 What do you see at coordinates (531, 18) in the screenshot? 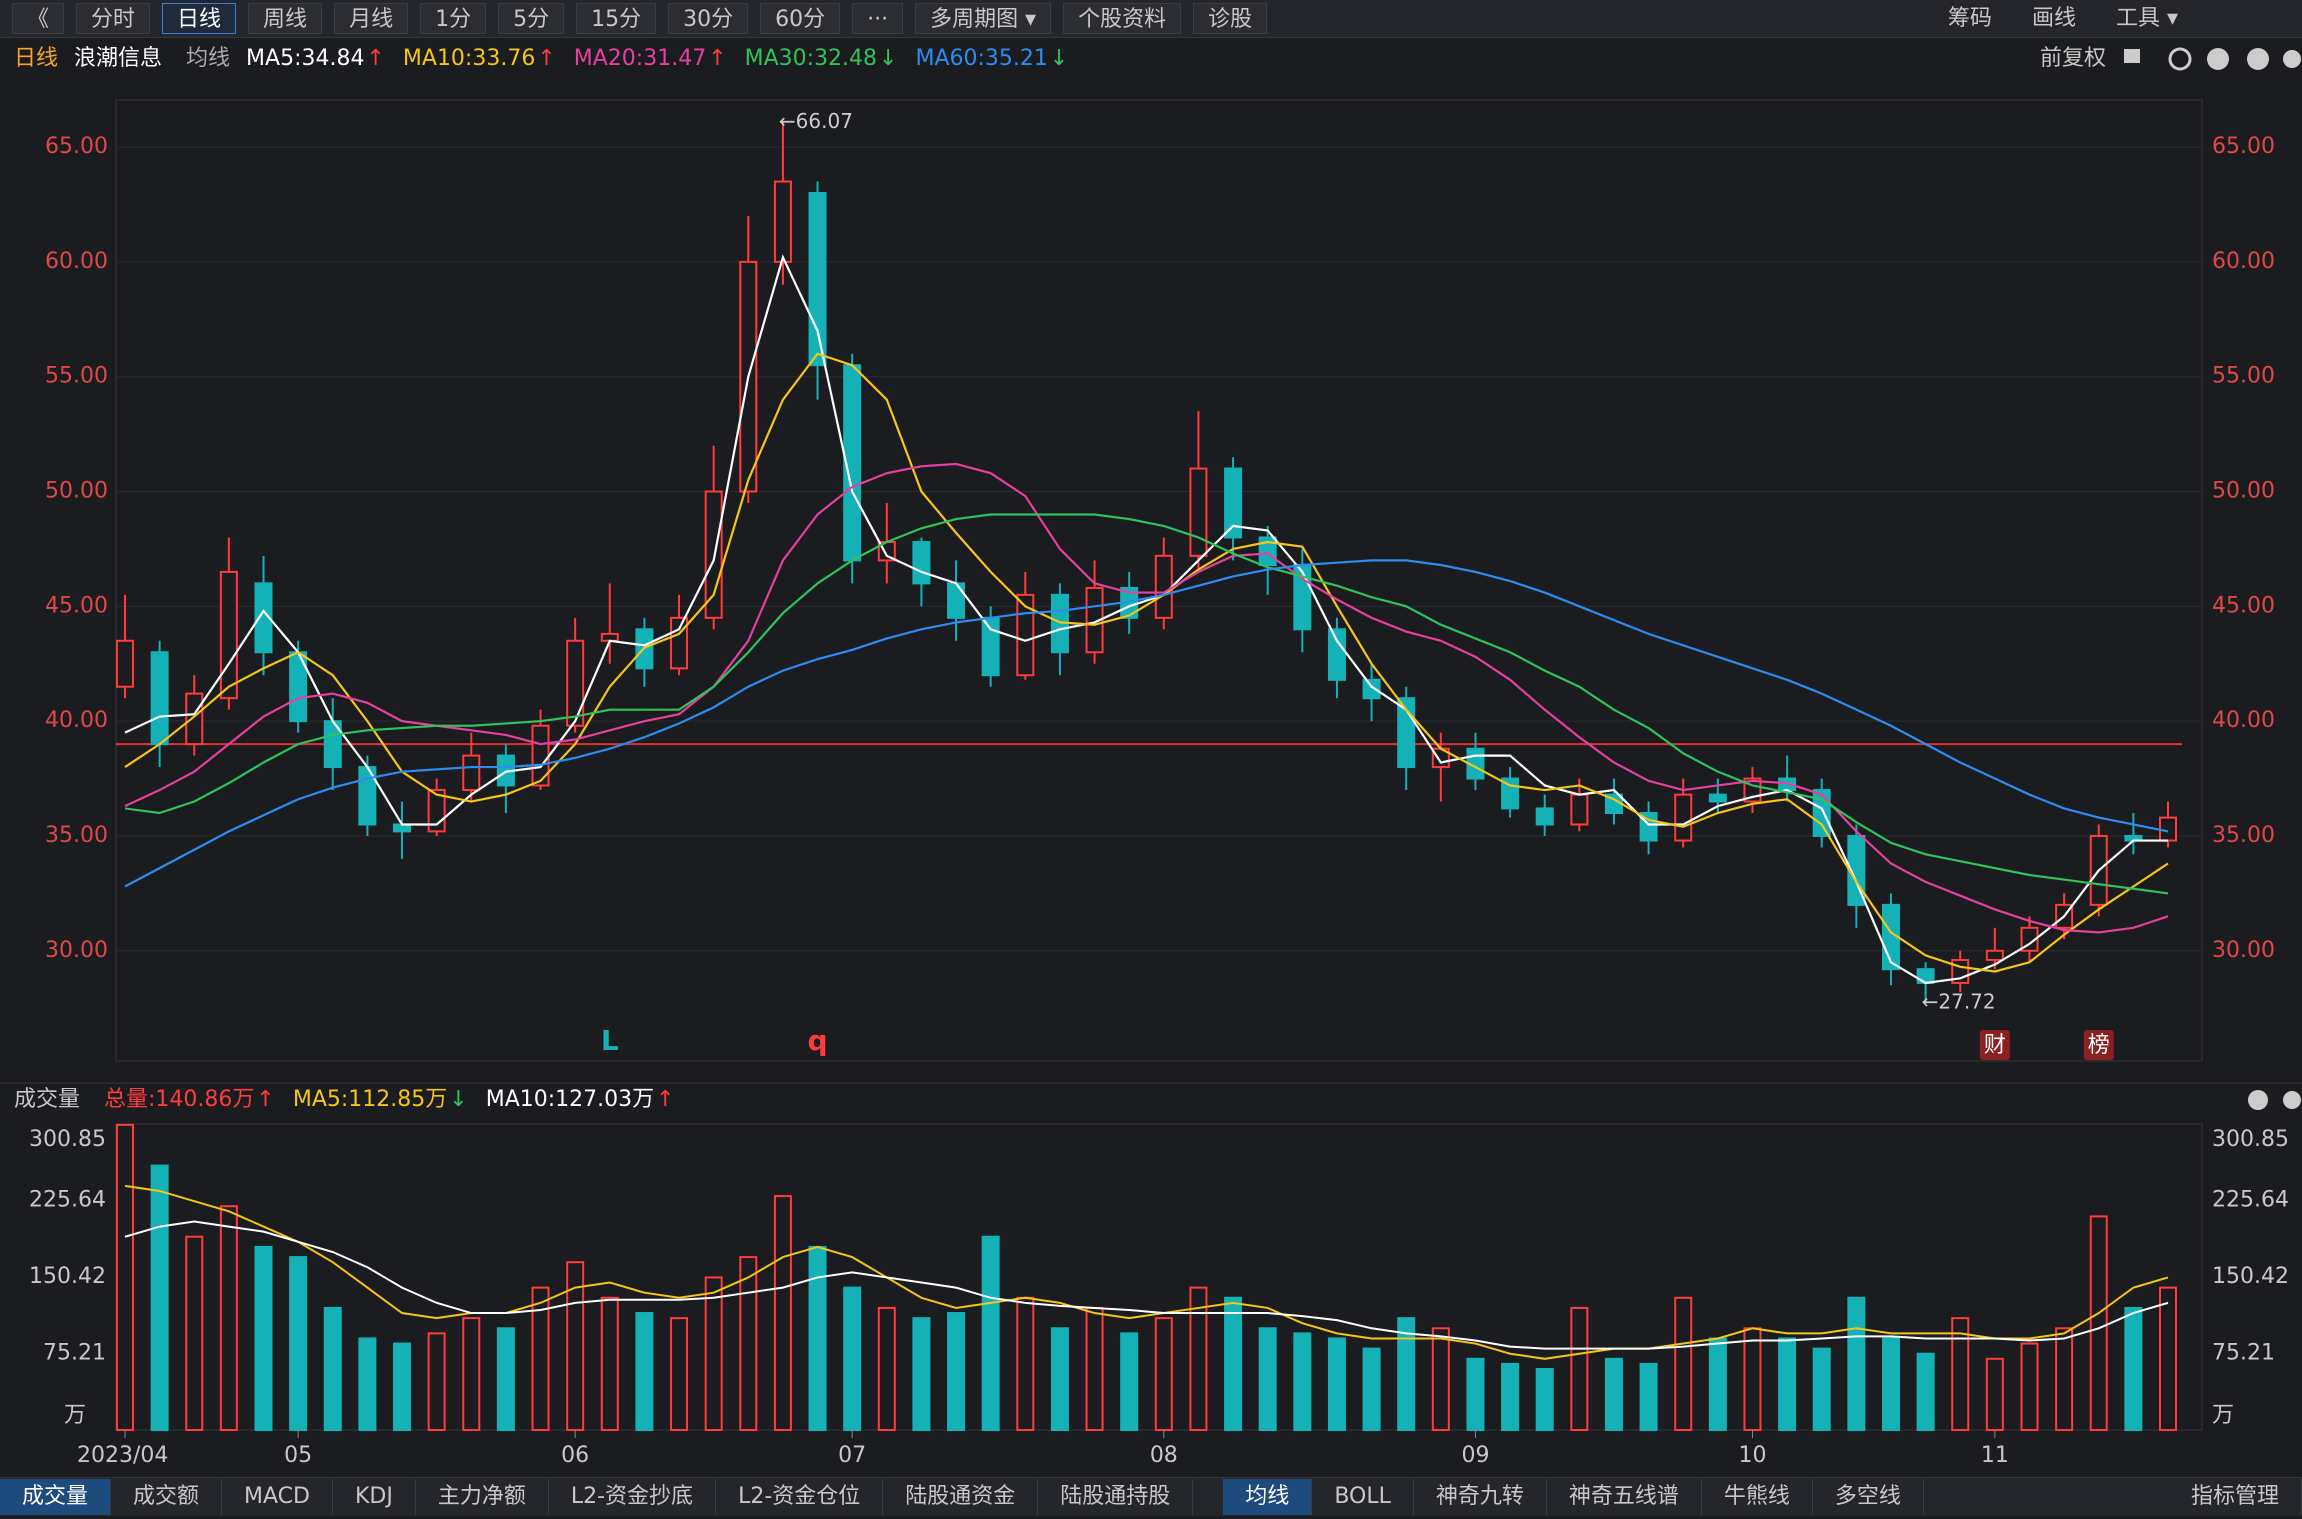
I see `period-button: 5分` at bounding box center [531, 18].